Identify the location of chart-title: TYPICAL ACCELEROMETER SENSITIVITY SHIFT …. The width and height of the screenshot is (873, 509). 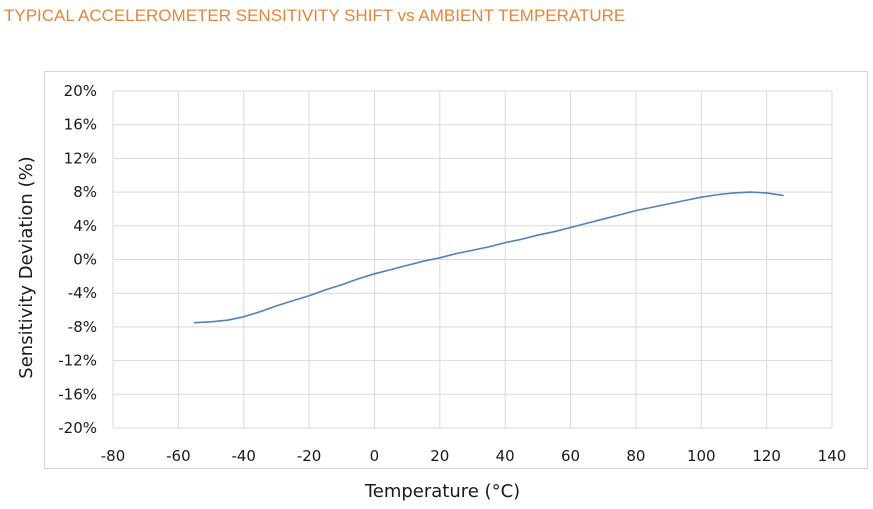
(315, 15).